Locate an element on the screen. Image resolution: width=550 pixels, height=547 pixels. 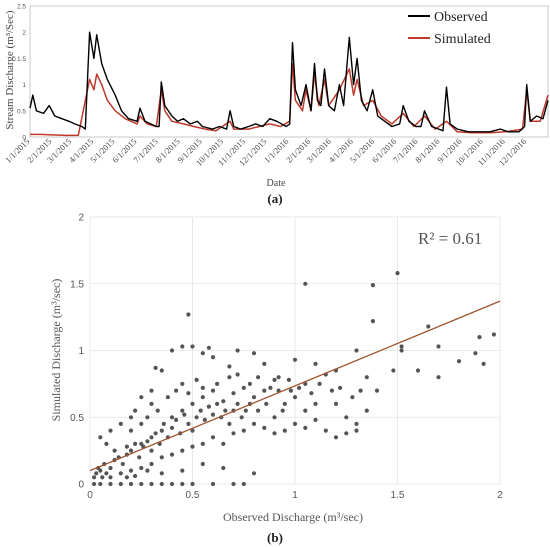
panel-b-x-tick-label: 2 is located at coordinates (500, 495).